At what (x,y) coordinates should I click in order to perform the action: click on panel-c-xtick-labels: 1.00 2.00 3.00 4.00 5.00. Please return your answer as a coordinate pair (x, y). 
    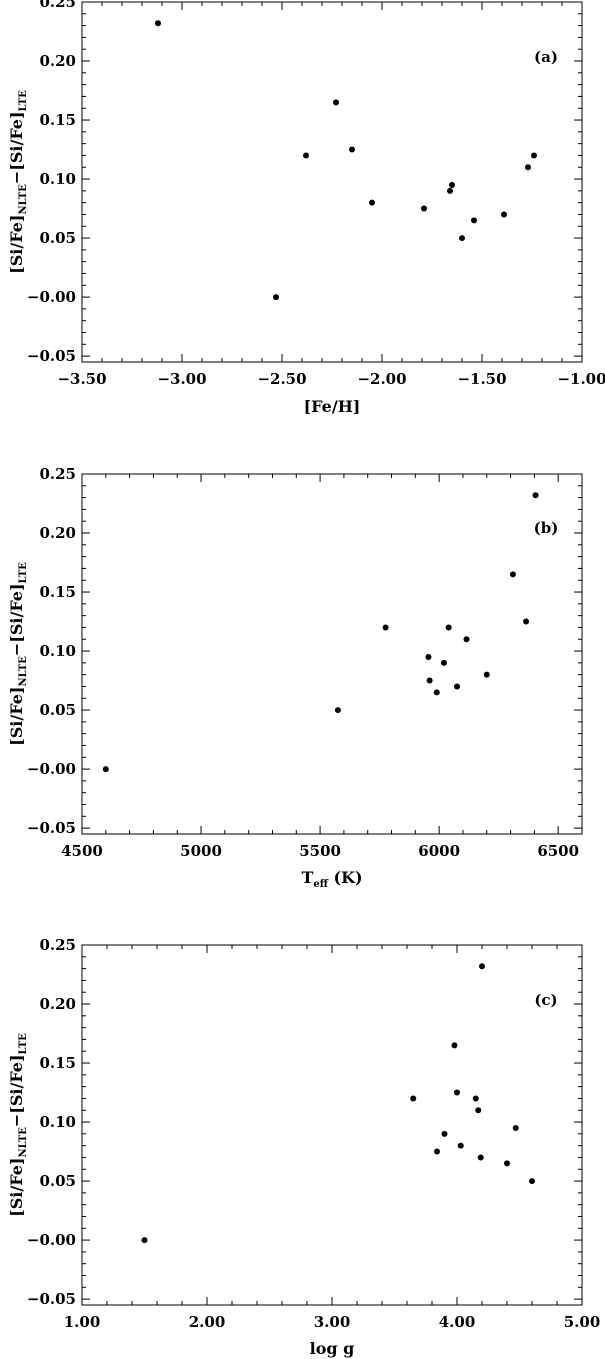
    Looking at the image, I should click on (332, 1322).